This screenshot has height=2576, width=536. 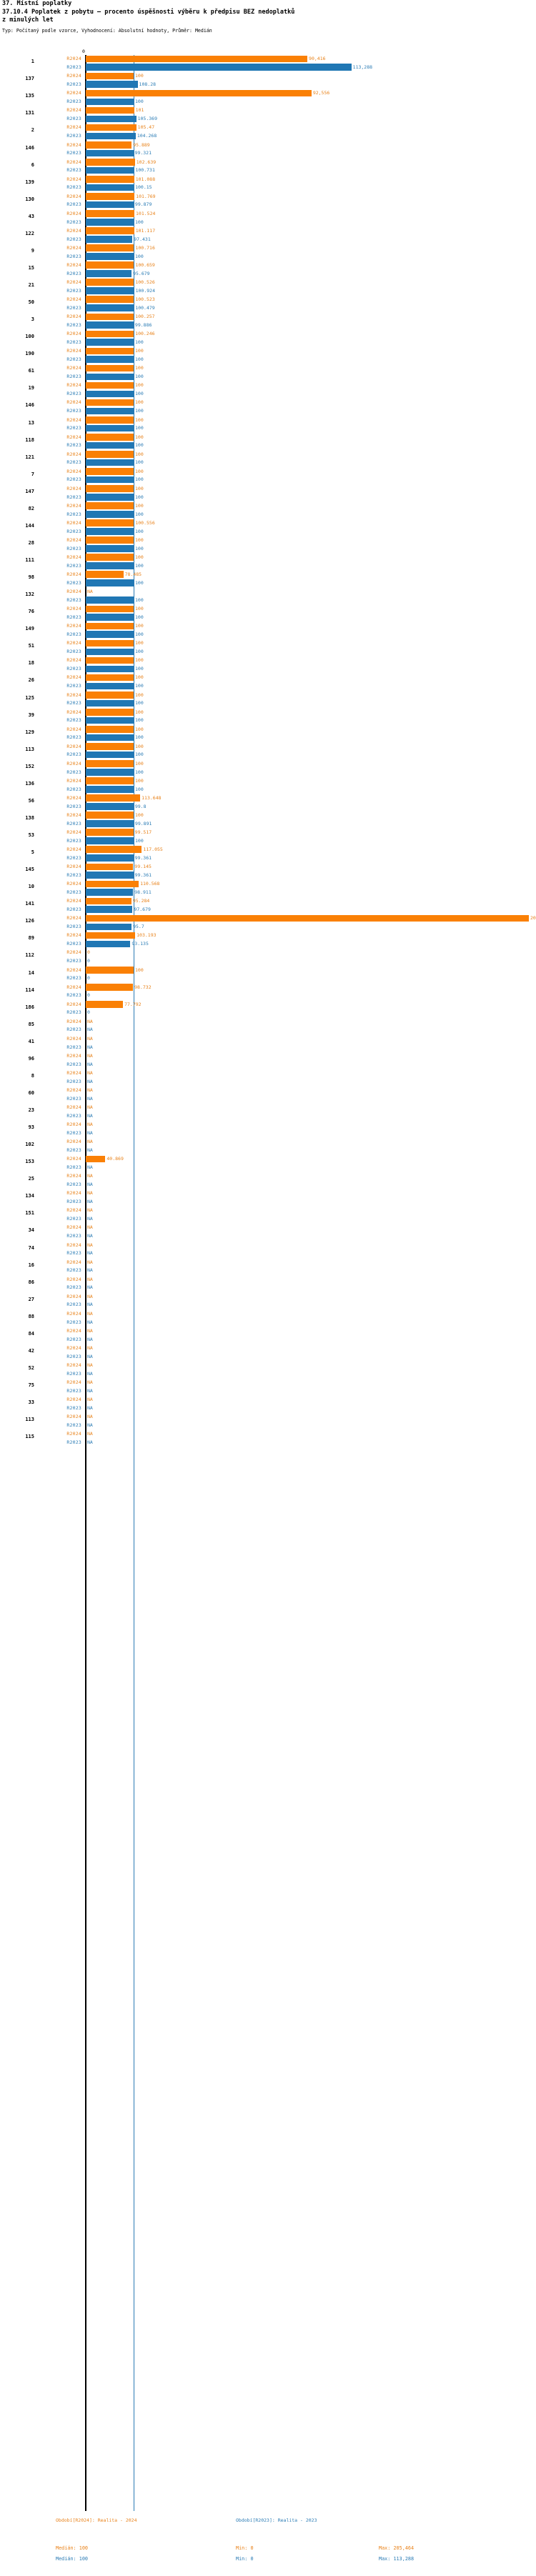 I want to click on series-R2023: R2023 98.911, so click(x=286, y=892).